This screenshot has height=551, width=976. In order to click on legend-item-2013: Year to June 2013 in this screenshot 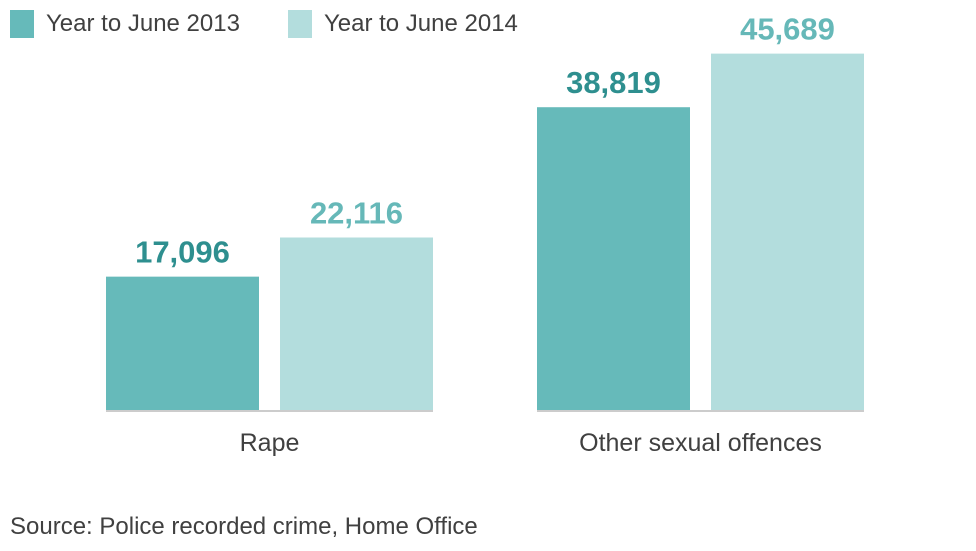, I will do `click(125, 24)`.